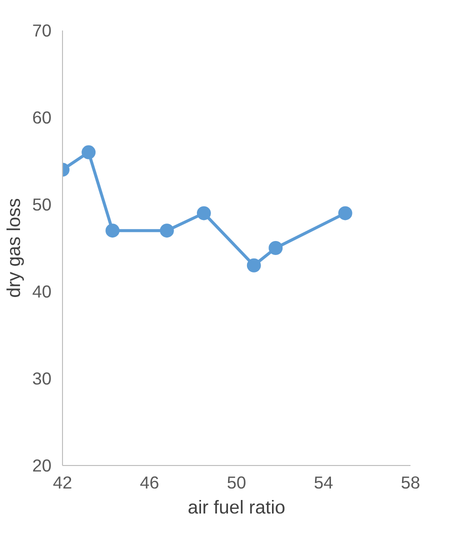 Image resolution: width=464 pixels, height=543 pixels. What do you see at coordinates (62, 482) in the screenshot?
I see `x-tick-label: 42` at bounding box center [62, 482].